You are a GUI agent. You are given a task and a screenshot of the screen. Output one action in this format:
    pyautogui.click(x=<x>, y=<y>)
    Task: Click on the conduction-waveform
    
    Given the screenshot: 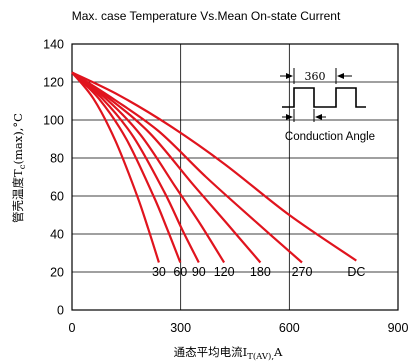 What is the action you would take?
    pyautogui.click(x=324, y=97)
    